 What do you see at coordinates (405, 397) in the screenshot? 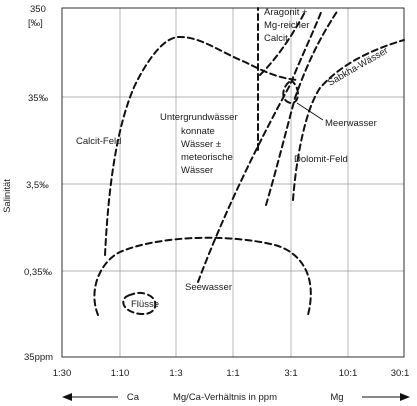
I see `arrow-right-icon` at bounding box center [405, 397].